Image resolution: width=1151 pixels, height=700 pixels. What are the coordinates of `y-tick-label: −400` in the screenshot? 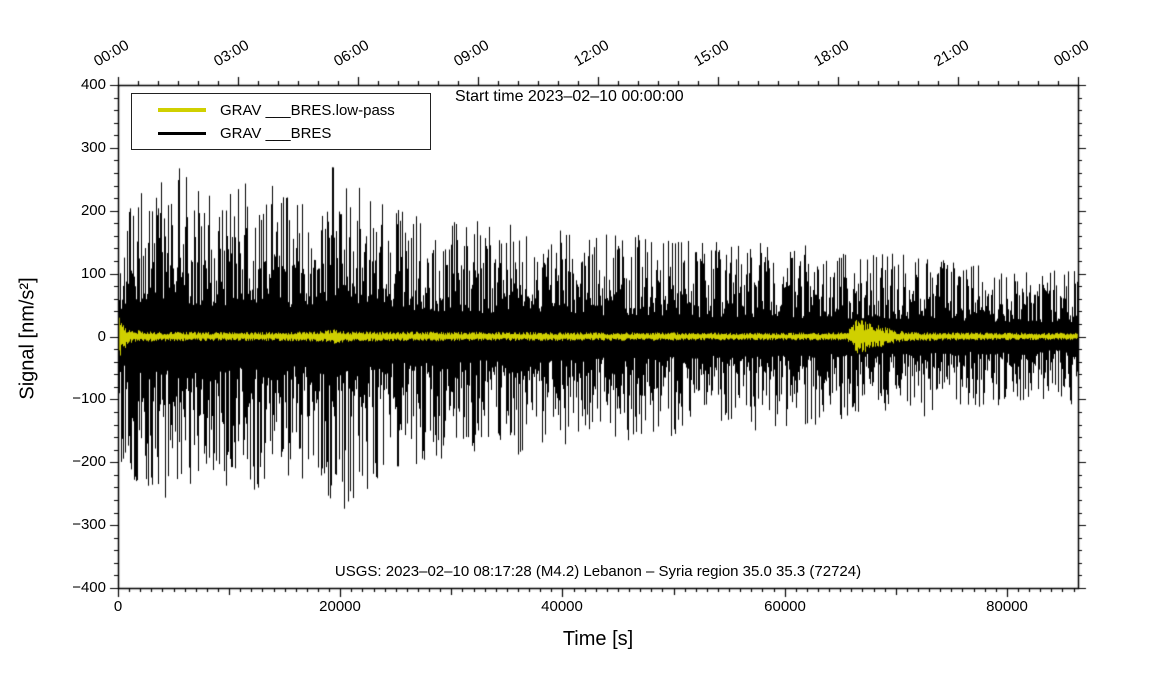 It's located at (89, 587).